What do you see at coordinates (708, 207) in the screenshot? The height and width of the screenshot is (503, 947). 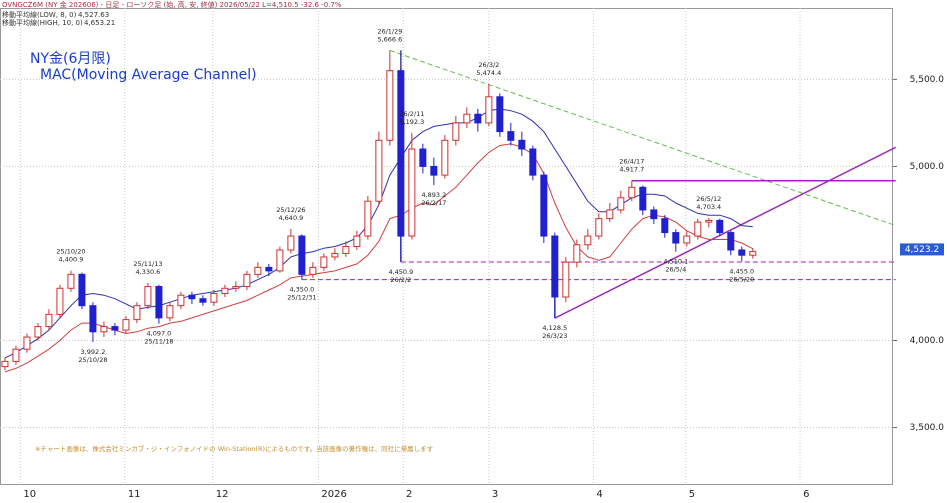 I see `annotation-value: 4,703.4` at bounding box center [708, 207].